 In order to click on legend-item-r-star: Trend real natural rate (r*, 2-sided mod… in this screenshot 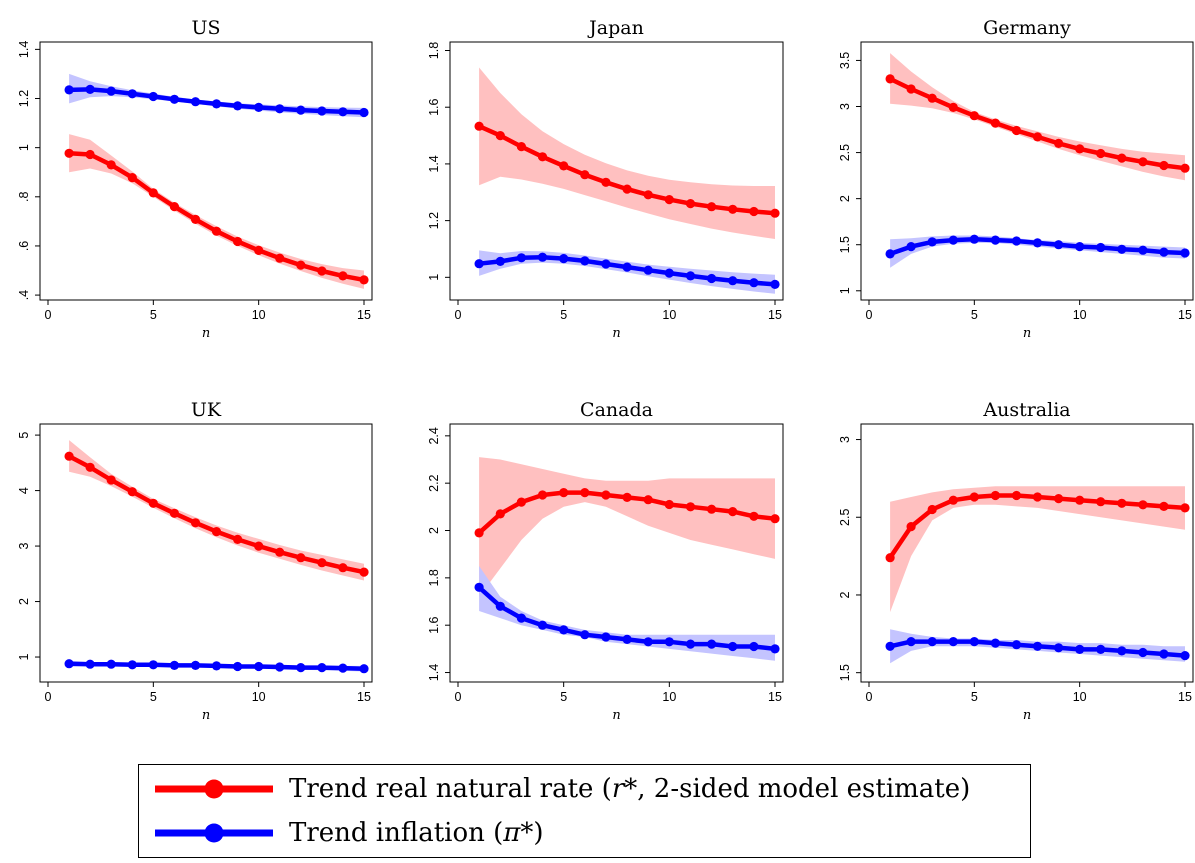, I will do `click(561, 789)`.